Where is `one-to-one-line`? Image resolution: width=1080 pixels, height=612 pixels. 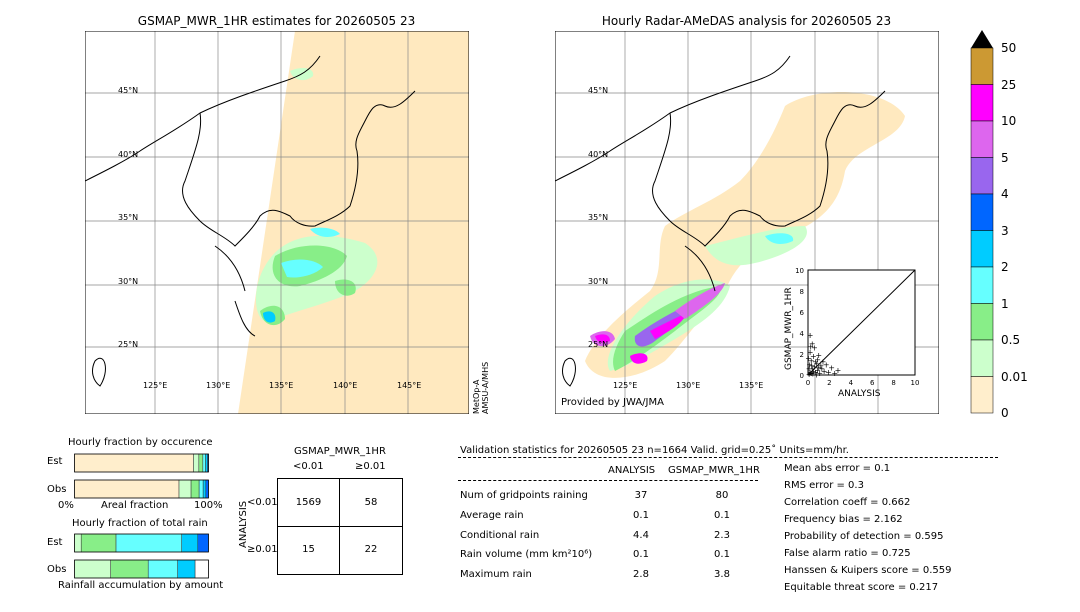 one-to-one-line is located at coordinates (861, 322).